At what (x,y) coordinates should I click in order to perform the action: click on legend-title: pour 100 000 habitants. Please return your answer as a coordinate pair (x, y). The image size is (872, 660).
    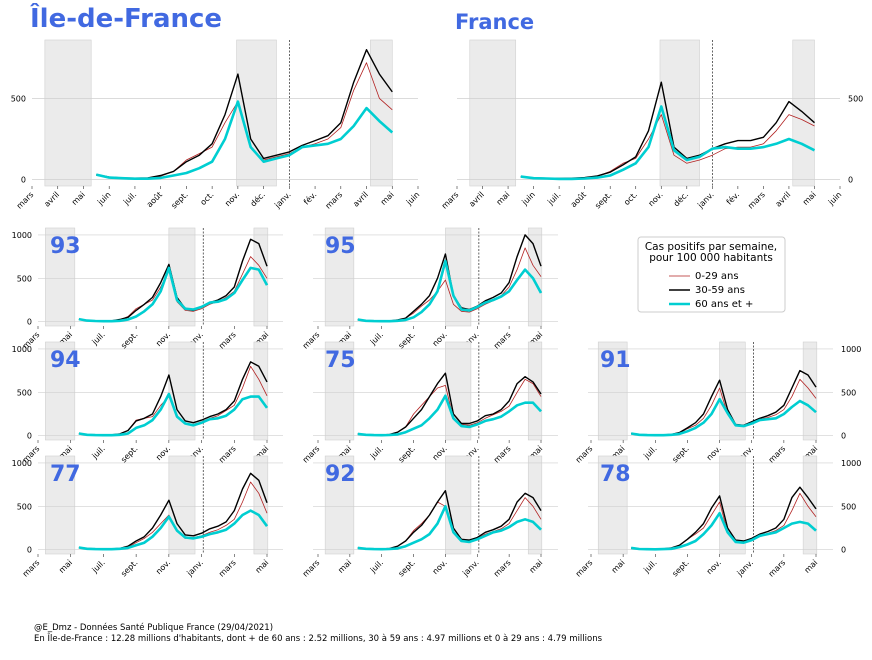
    Looking at the image, I should click on (711, 258).